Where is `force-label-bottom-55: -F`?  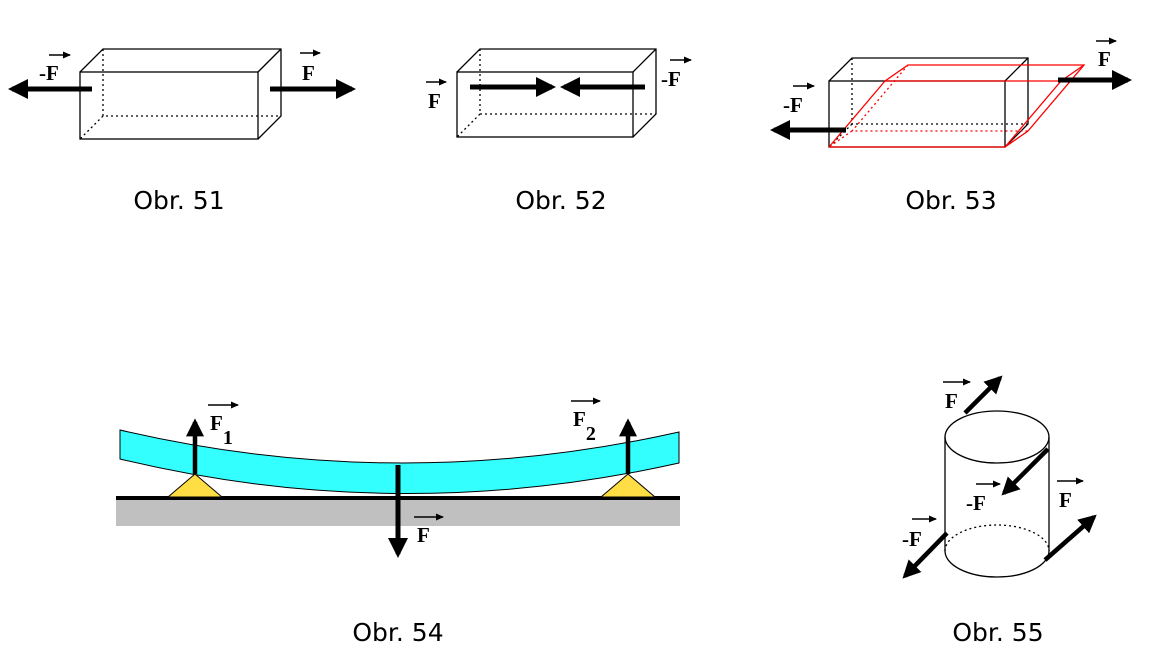 force-label-bottom-55: -F is located at coordinates (912, 539).